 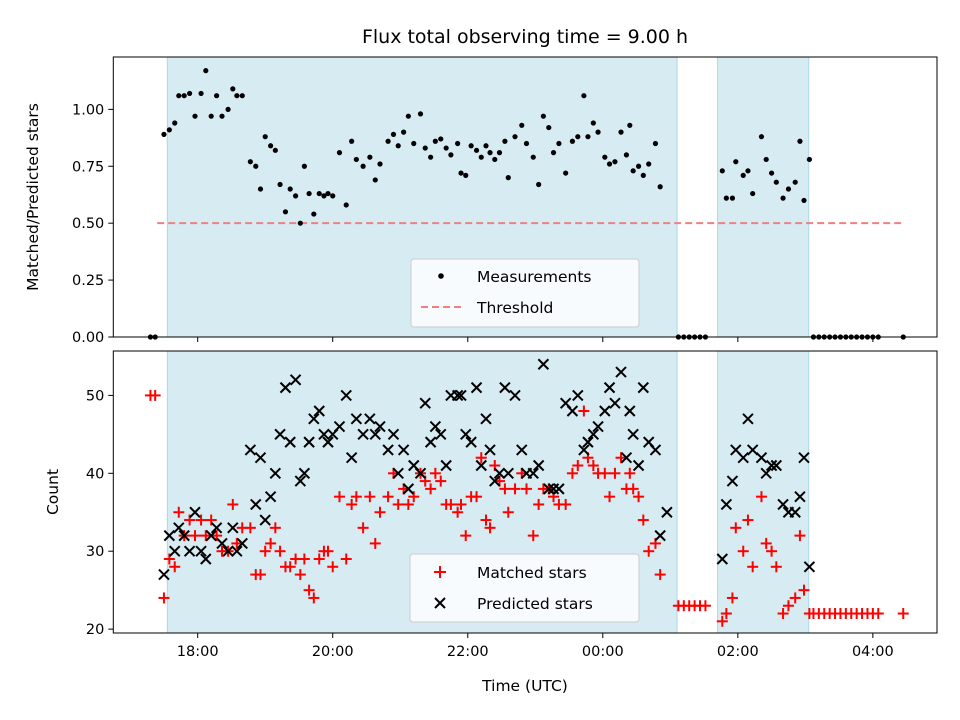 I want to click on y-tick-label: 50, so click(x=95, y=396).